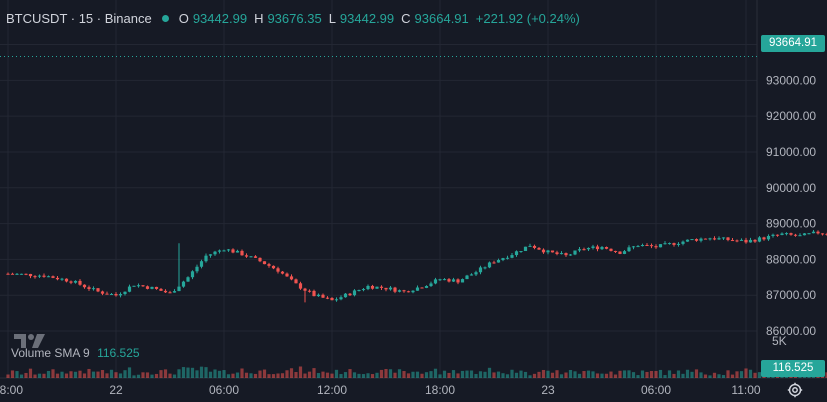 This screenshot has width=827, height=402. Describe the element at coordinates (795, 390) in the screenshot. I see `settings-button` at that location.